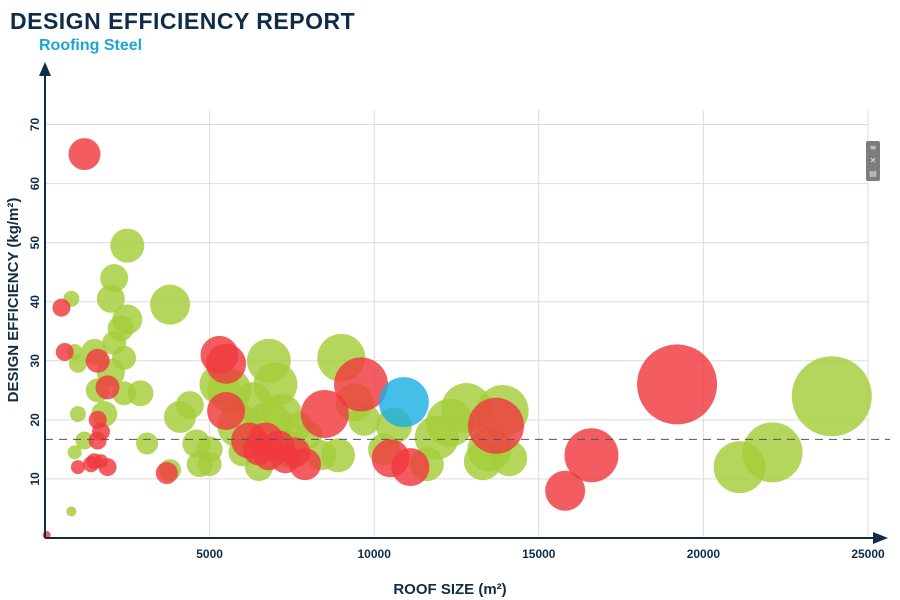  Describe the element at coordinates (35, 361) in the screenshot. I see `y-tick-label-2: 30` at that location.